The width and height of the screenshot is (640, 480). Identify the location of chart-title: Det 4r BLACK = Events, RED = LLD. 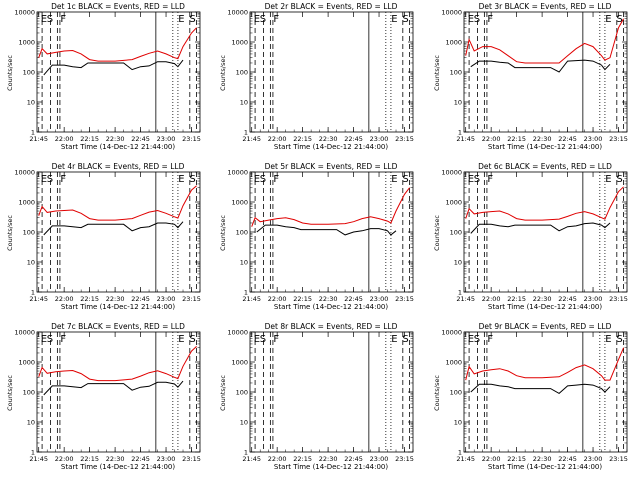
(118, 166).